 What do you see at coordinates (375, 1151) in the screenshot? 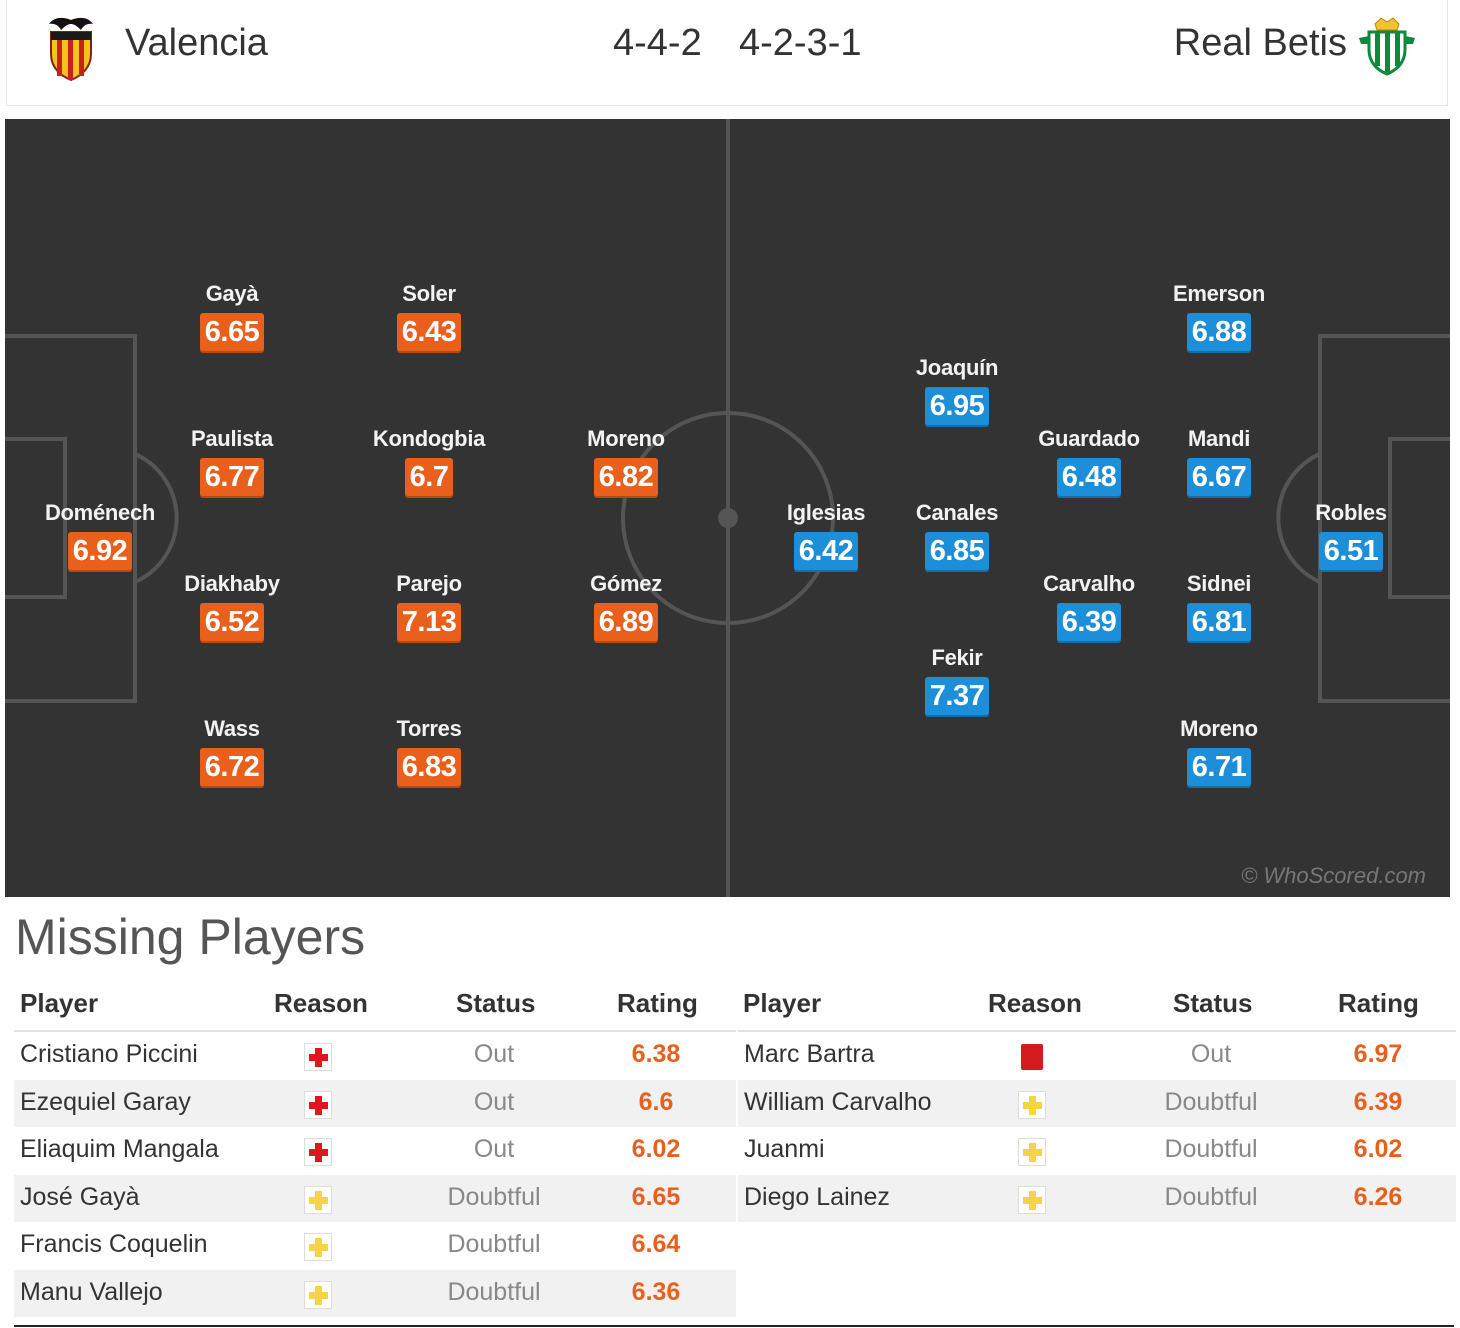
I see `table-row: Eliaquim Mangala Out 6.02` at bounding box center [375, 1151].